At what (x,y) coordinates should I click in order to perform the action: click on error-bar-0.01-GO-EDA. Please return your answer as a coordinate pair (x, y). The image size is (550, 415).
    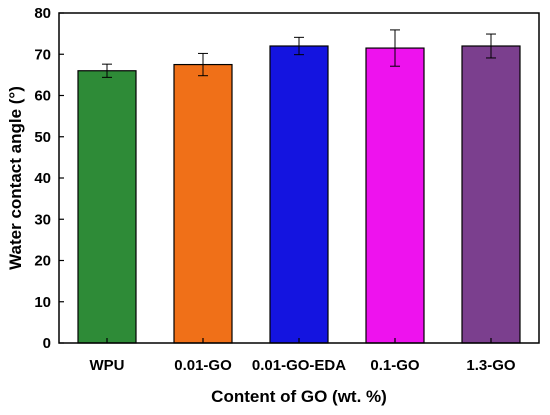
    Looking at the image, I should click on (299, 46).